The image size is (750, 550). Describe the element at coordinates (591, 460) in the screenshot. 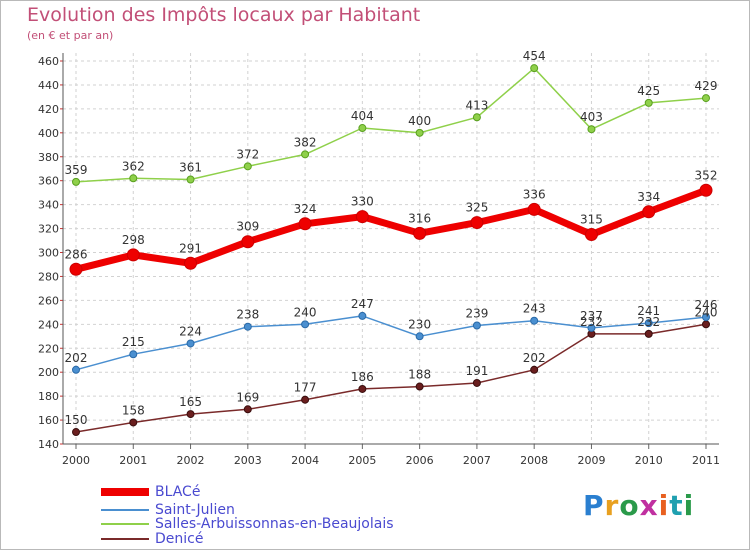

I see `x-tick-label: 2009` at that location.